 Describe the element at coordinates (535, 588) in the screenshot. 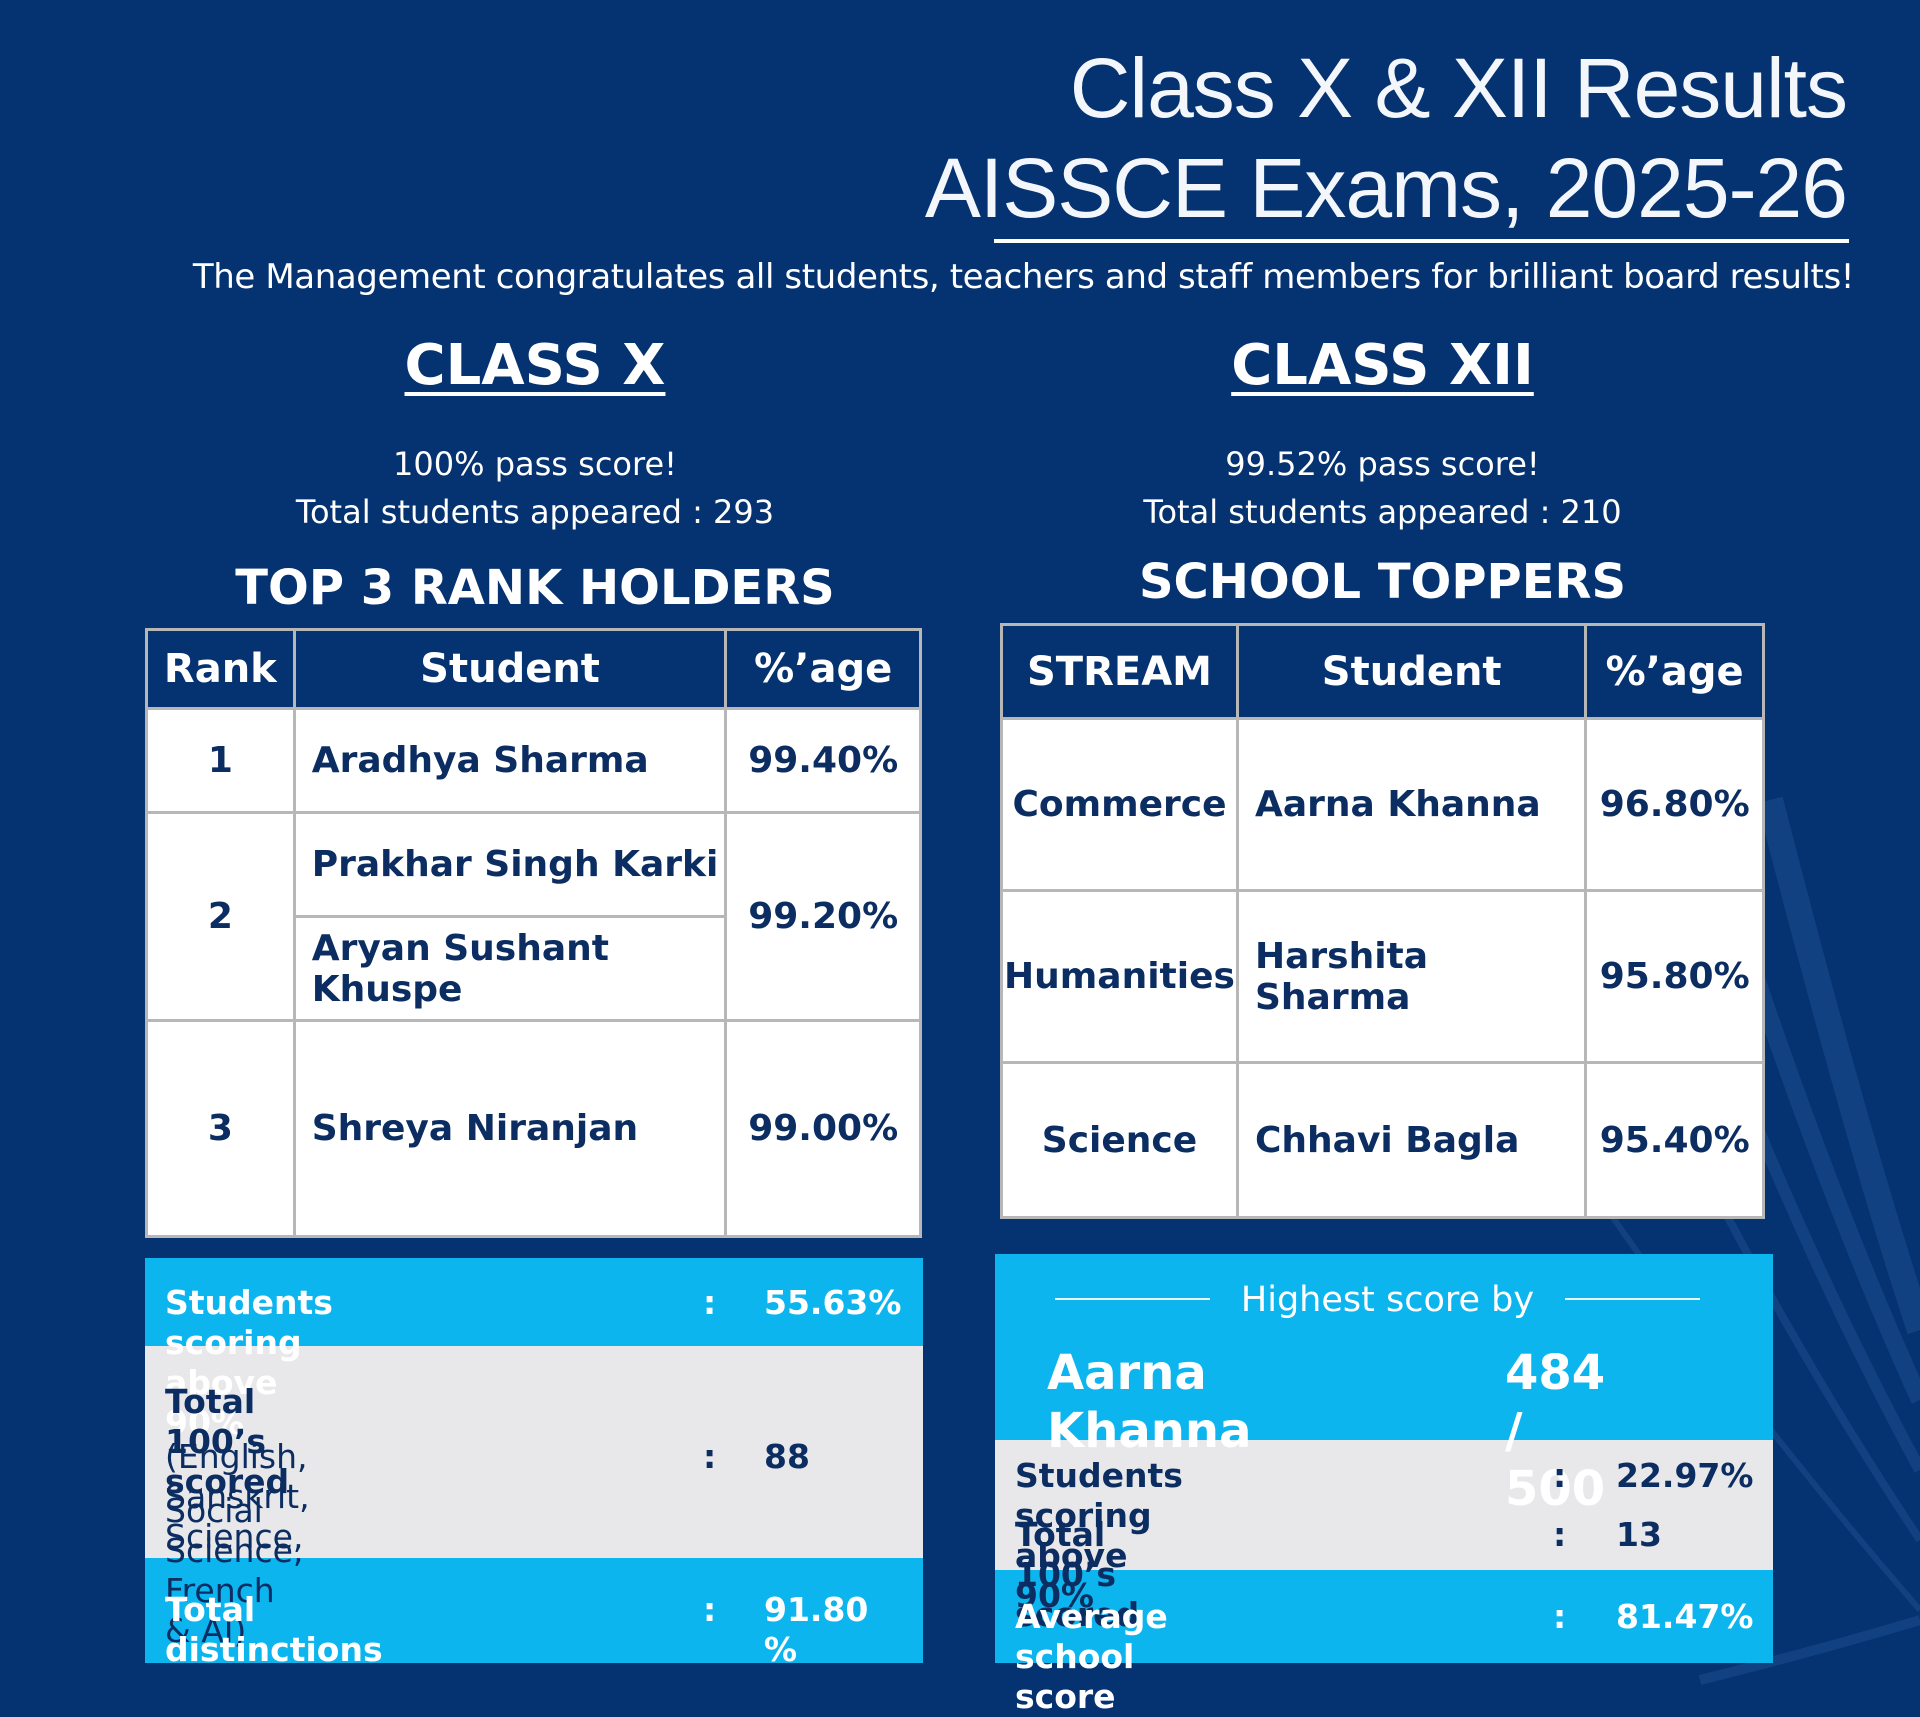

I see `class-x-table-title: TOP 3 RANK HOLDERS` at that location.